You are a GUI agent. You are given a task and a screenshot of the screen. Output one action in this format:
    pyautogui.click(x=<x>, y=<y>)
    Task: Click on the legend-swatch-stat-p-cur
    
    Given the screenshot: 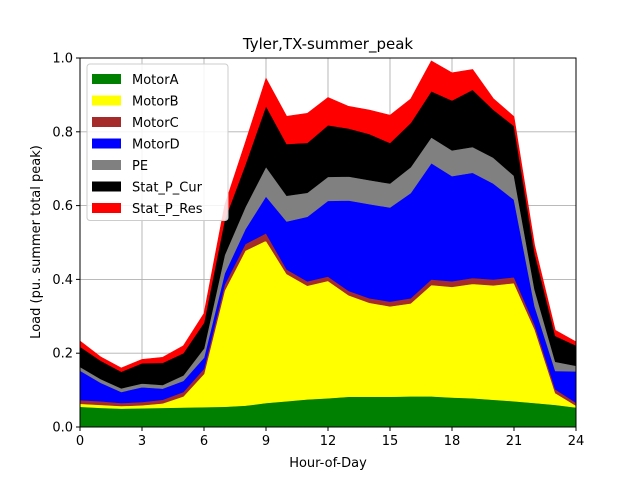 What is the action you would take?
    pyautogui.click(x=106, y=186)
    